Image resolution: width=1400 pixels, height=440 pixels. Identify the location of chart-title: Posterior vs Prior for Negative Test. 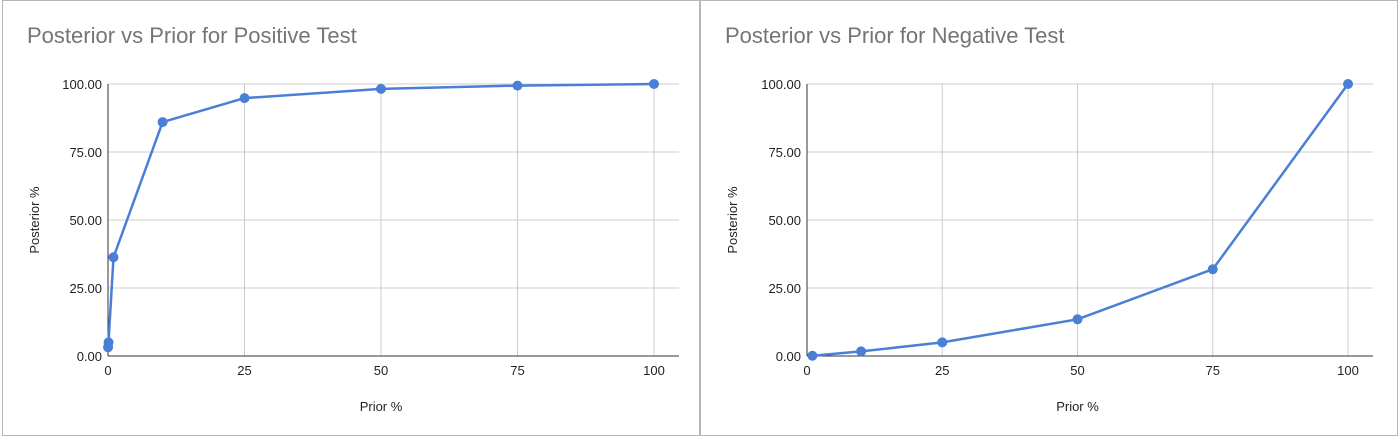
(895, 35).